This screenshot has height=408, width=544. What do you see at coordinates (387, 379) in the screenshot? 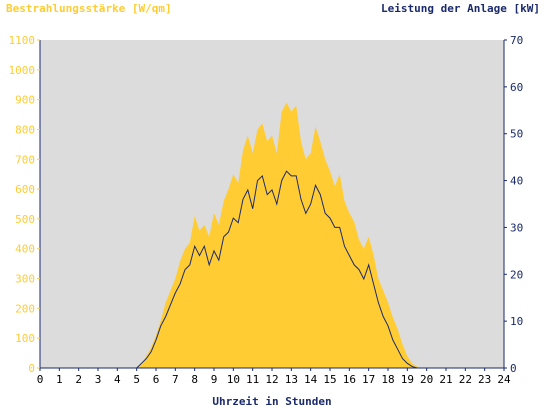
I see `x-tick-label: 18` at bounding box center [387, 379].